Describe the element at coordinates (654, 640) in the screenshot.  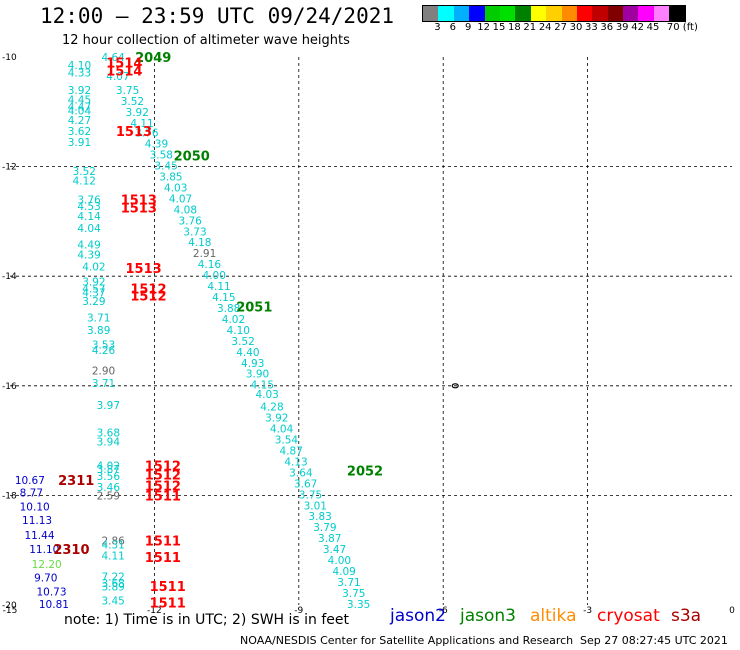
I see `timestamp: Sep 27 08:27:45 UTC 2021` at that location.